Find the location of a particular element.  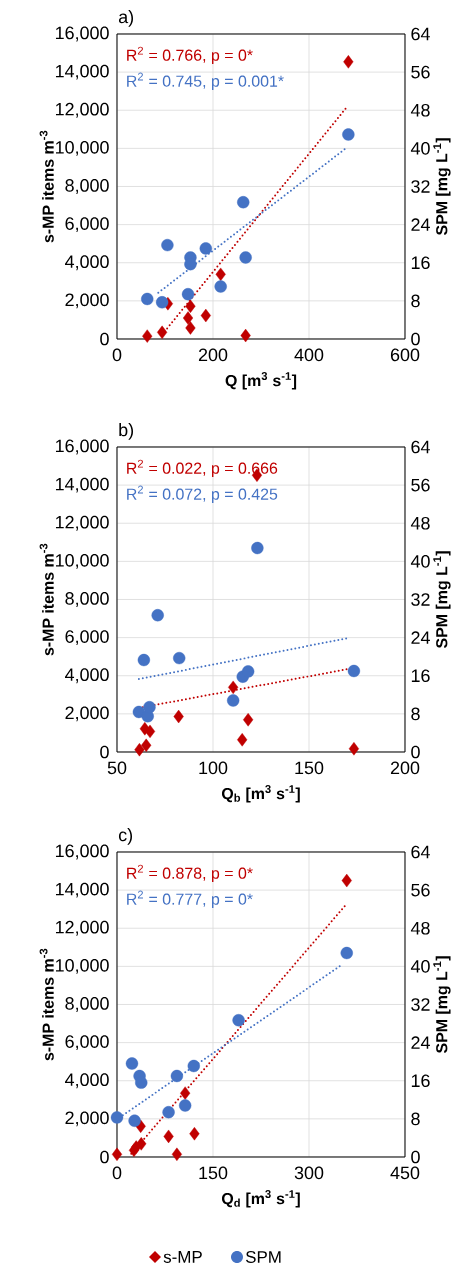

legend-label: s-MP is located at coordinates (182, 1257).